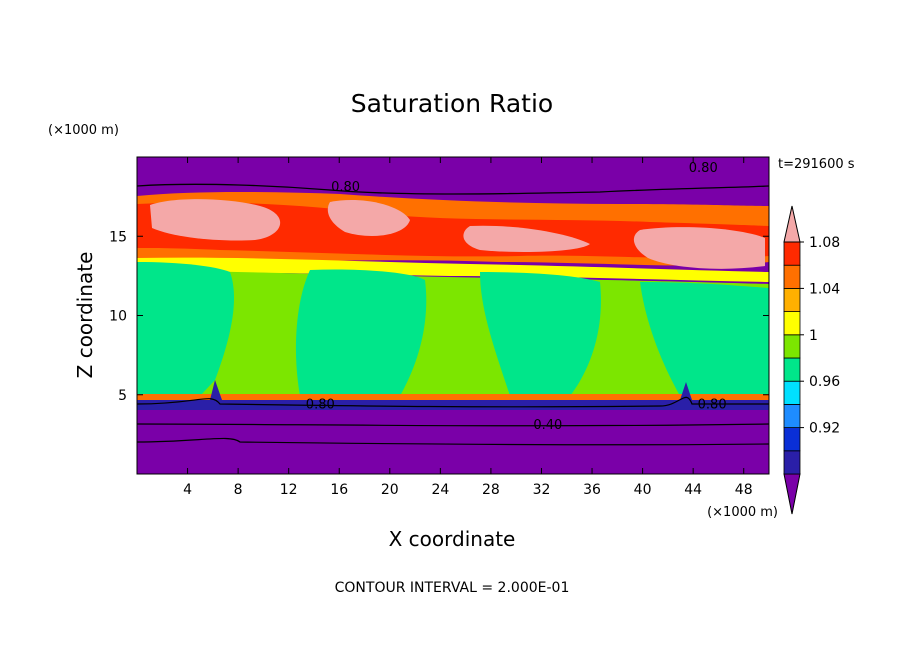 This screenshot has width=904, height=654. I want to click on x-tick-label: 20, so click(390, 490).